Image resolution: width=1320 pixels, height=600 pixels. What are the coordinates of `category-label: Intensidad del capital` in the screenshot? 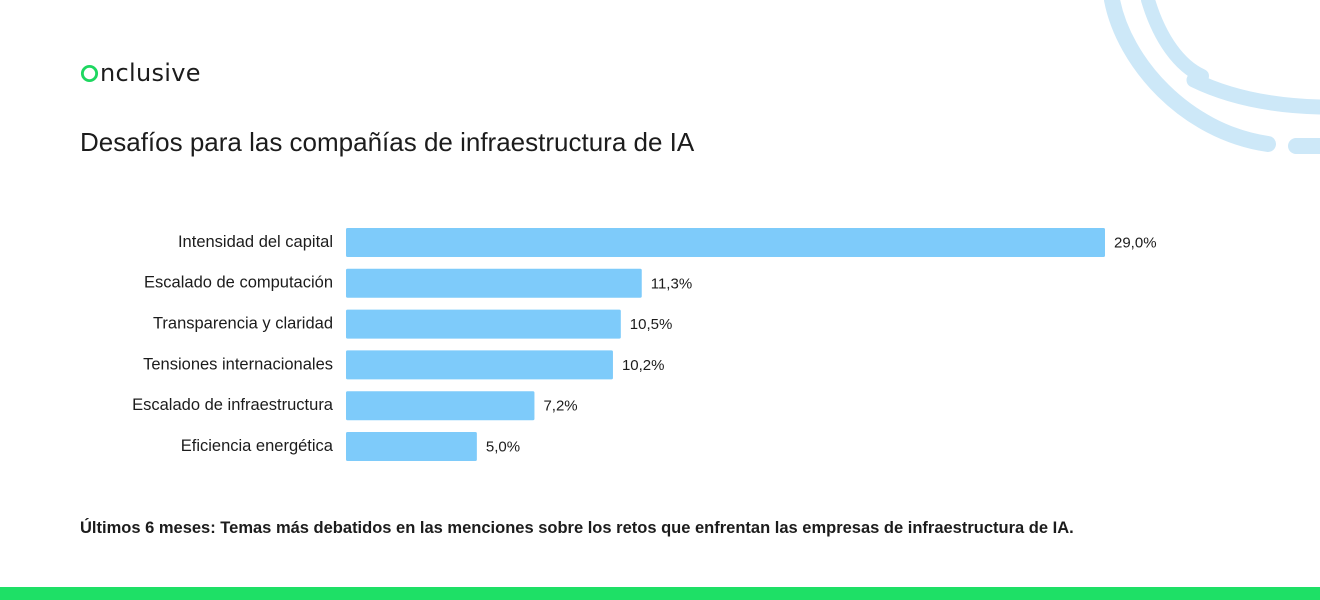 It's located at (255, 242).